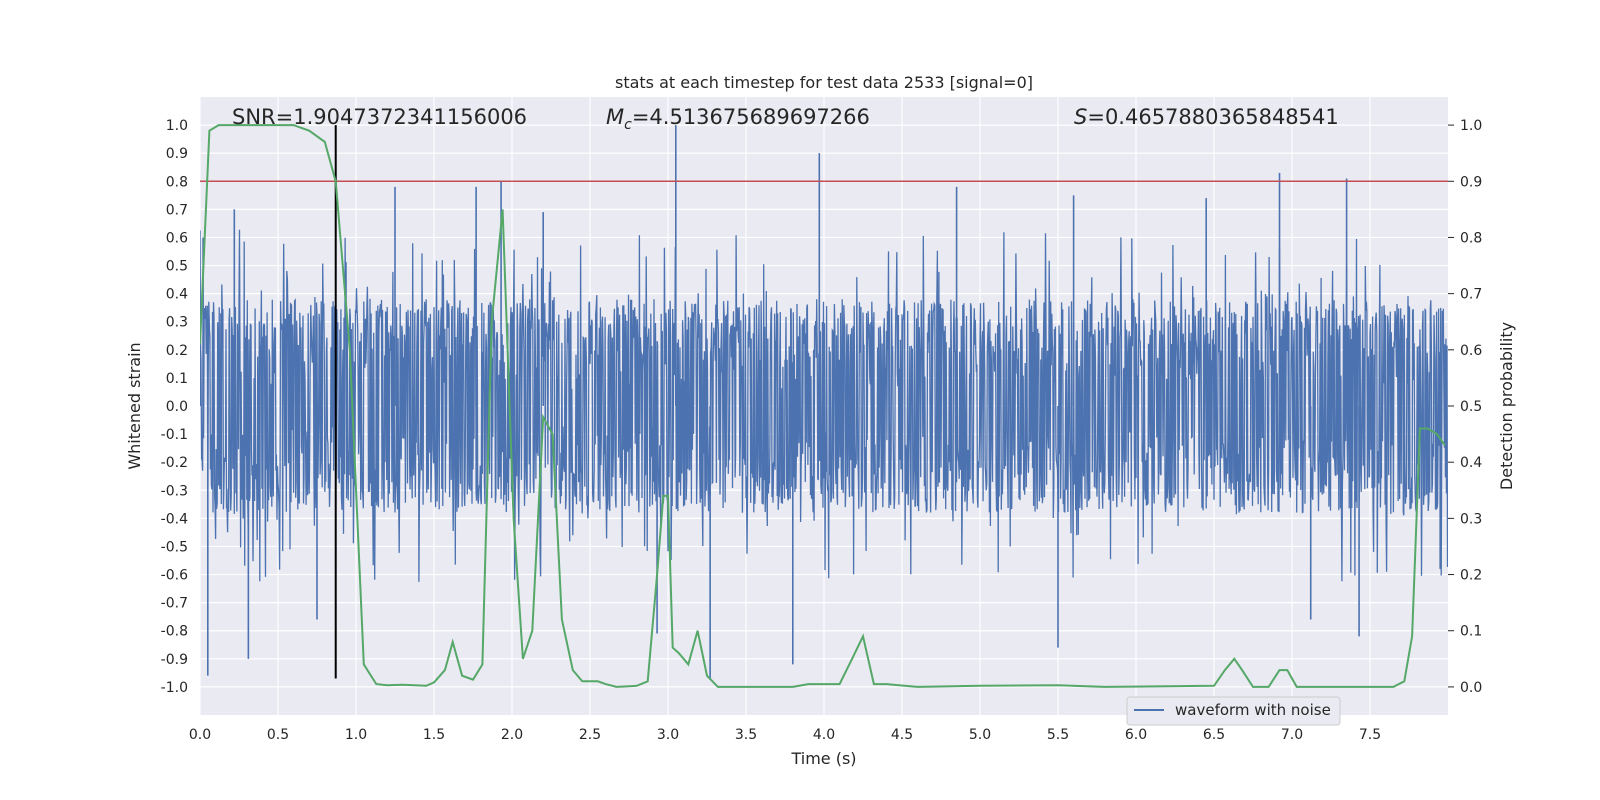 This screenshot has height=800, width=1600. What do you see at coordinates (1471, 688) in the screenshot?
I see `y2-tick-label: 0.0` at bounding box center [1471, 688].